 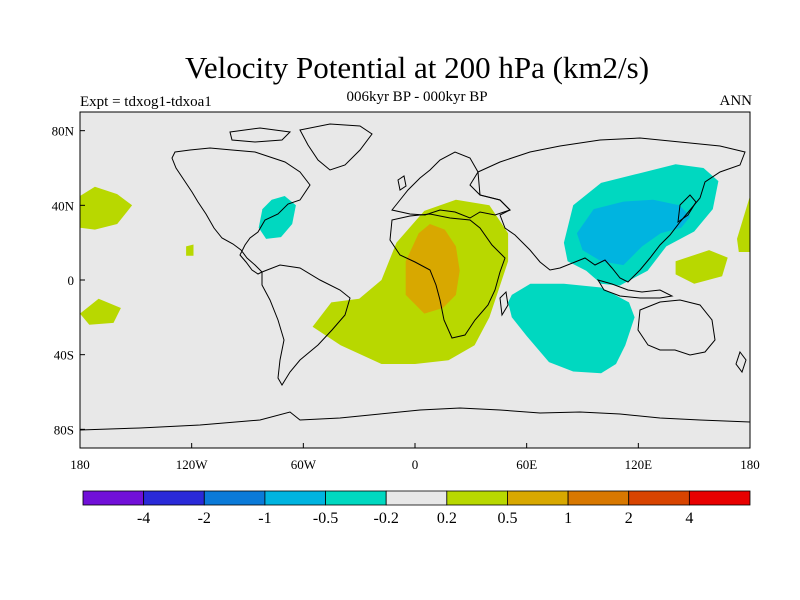 I want to click on coastline-antarctica, so click(x=415, y=419).